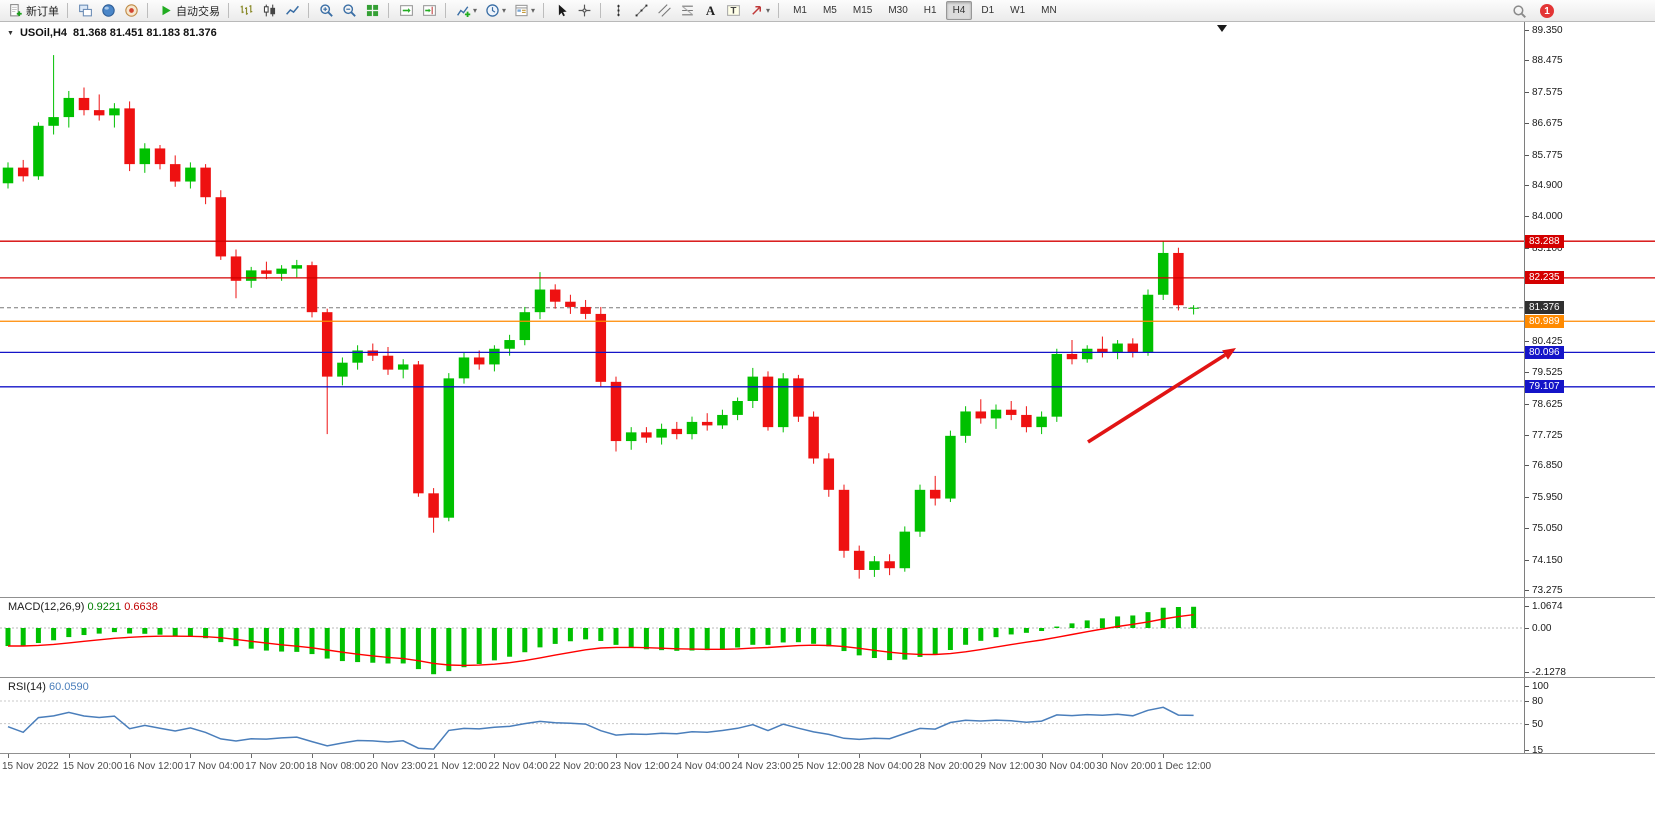 The width and height of the screenshot is (1655, 825). I want to click on zoom-in-button, so click(326, 11).